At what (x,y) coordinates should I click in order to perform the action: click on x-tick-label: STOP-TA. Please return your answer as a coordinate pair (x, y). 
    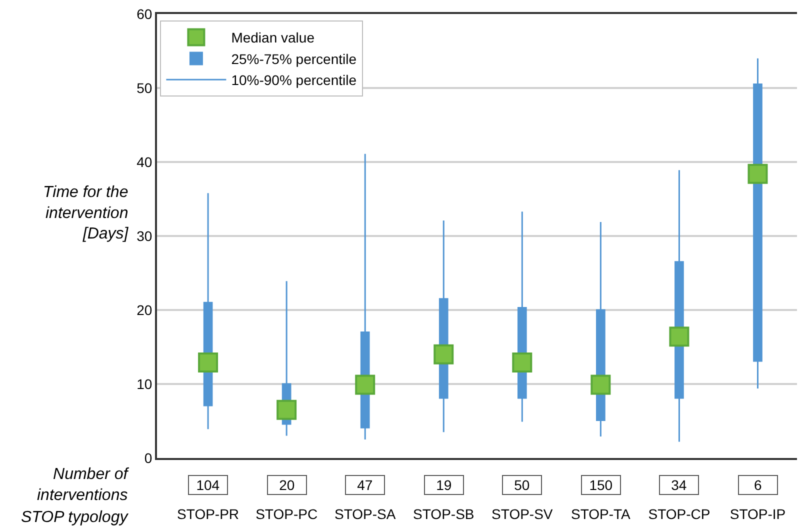
    Looking at the image, I should click on (601, 514).